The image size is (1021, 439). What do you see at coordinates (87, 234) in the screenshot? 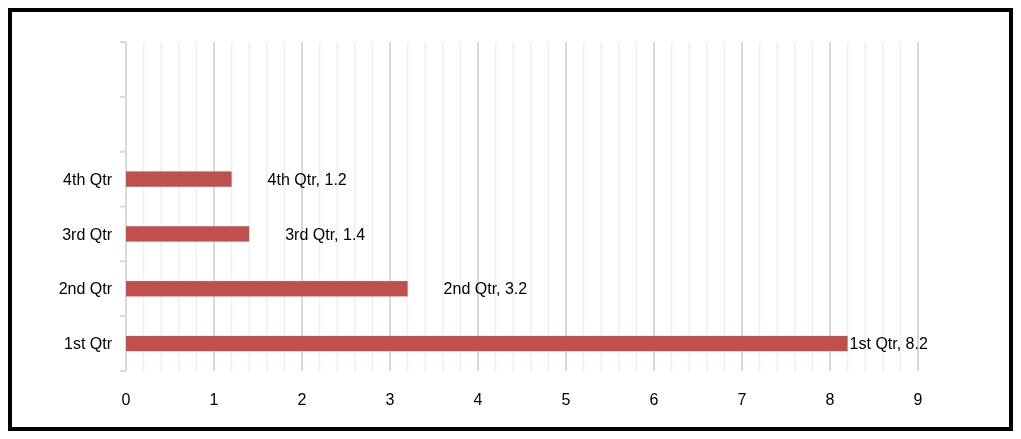
I see `y-tick-label: 3rd Qtr` at bounding box center [87, 234].